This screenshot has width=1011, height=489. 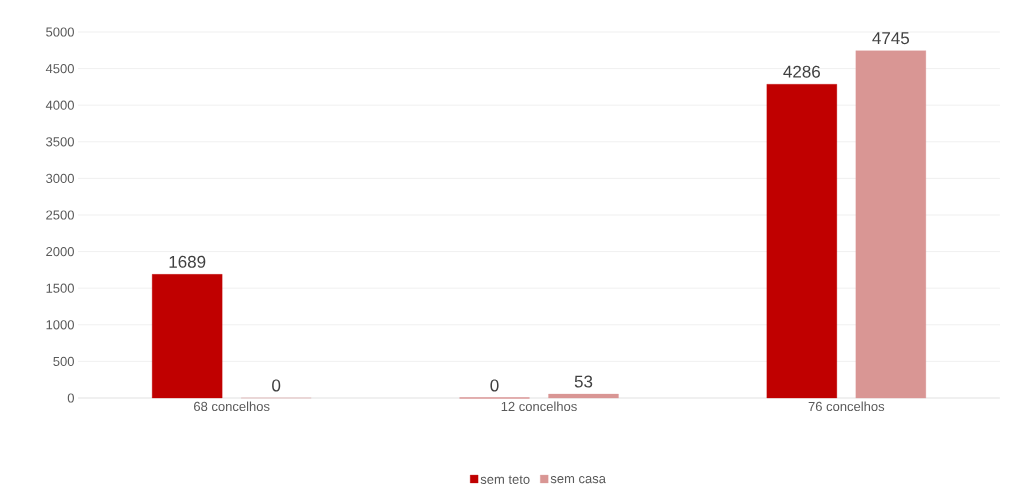 What do you see at coordinates (60, 288) in the screenshot?
I see `y-tick-label: 1500` at bounding box center [60, 288].